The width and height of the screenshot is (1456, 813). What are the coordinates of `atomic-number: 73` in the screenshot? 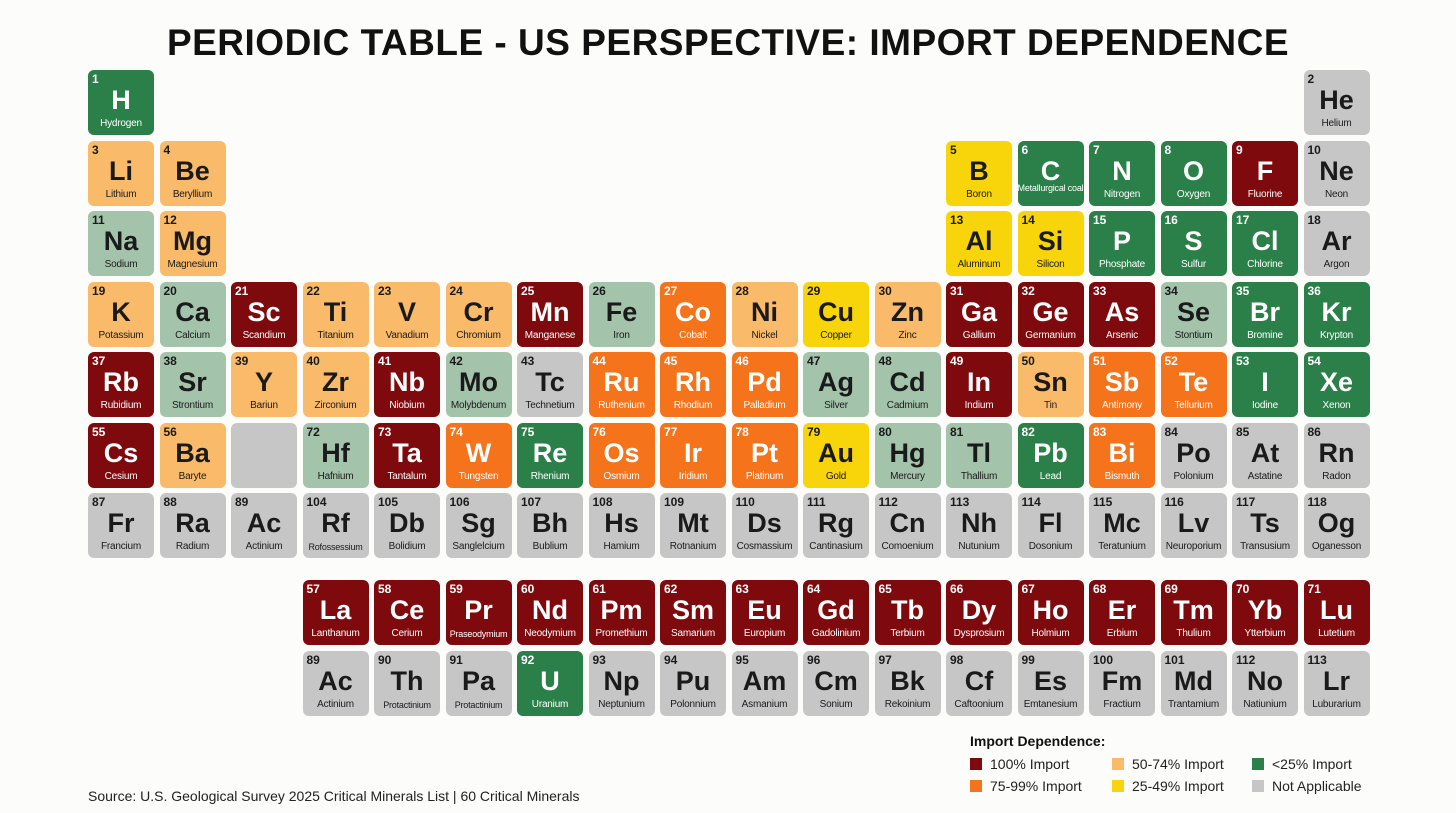 It's located at (385, 431).